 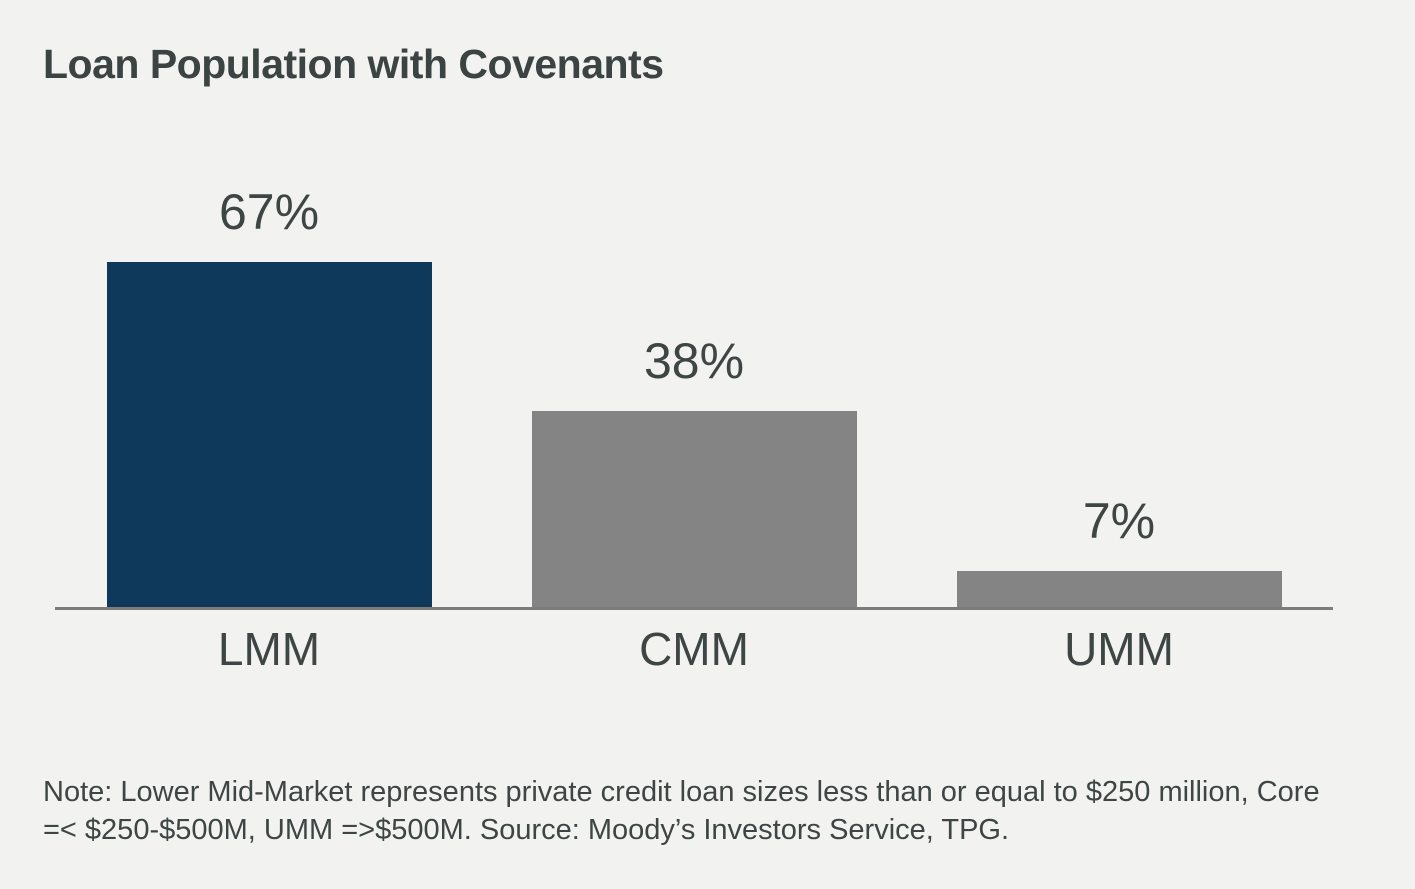 I want to click on bar-cmm, so click(x=694, y=509).